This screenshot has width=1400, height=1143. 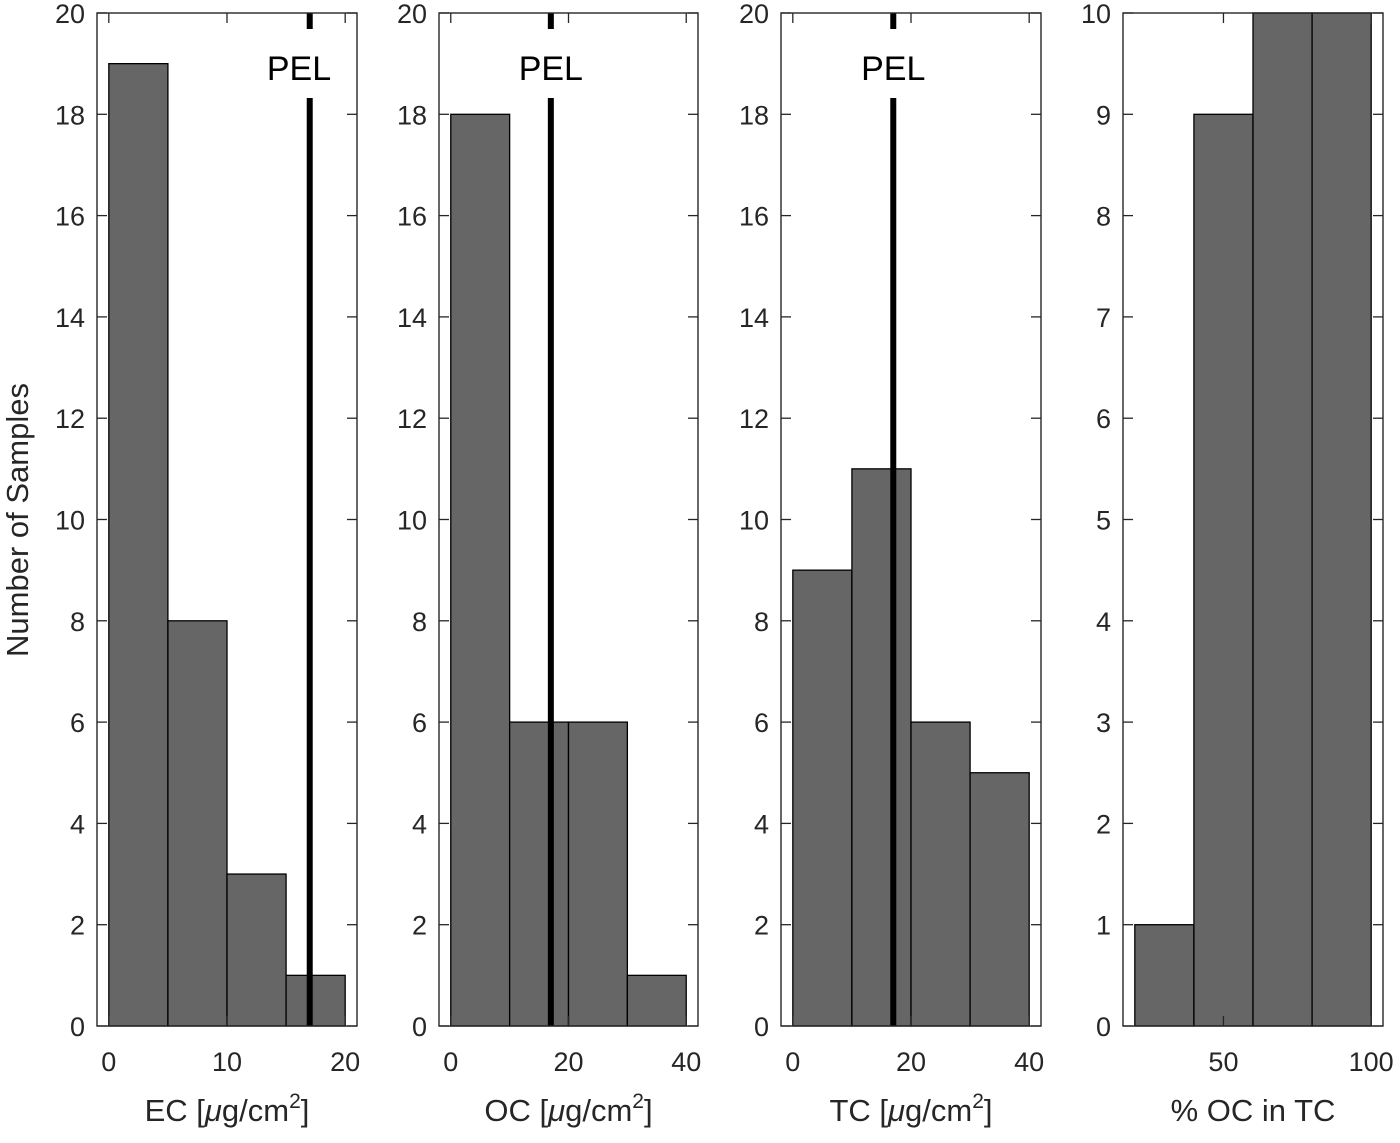 I want to click on x-axis-label: EC [μg/cm2], so click(x=227, y=1109).